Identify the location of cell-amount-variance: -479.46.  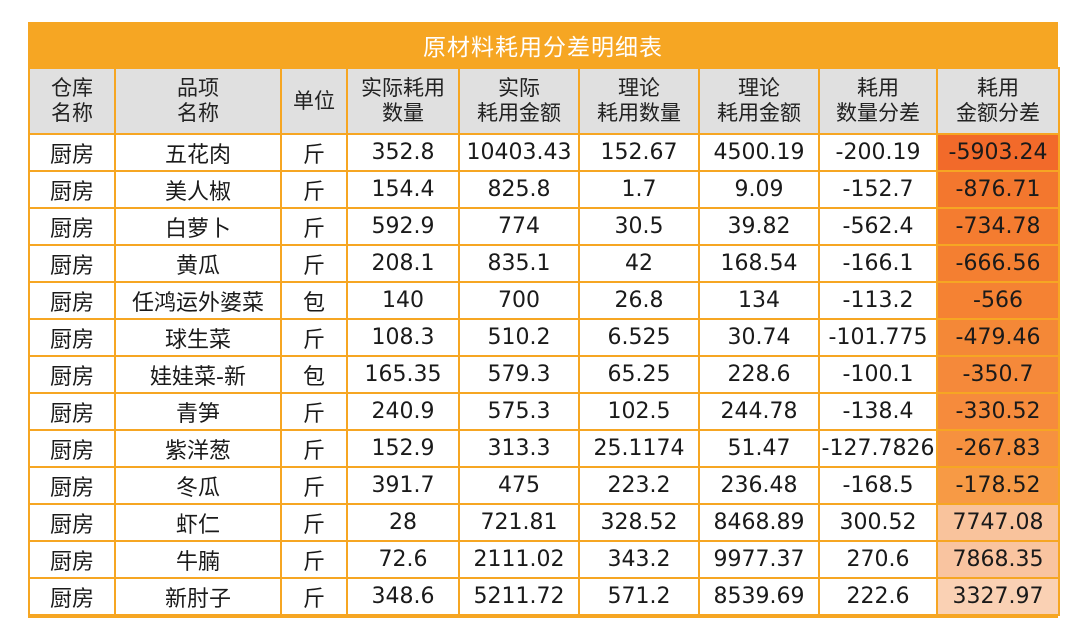
(998, 337).